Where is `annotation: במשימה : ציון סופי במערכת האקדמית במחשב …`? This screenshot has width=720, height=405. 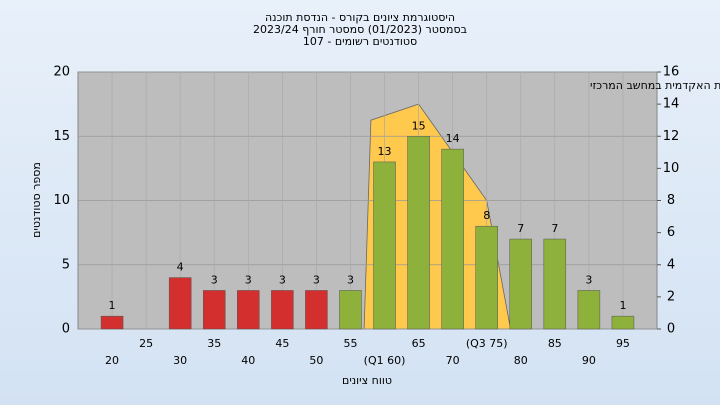
annotation: במשימה : ציון סופי במערכת האקדמית במחשב … is located at coordinates (655, 85).